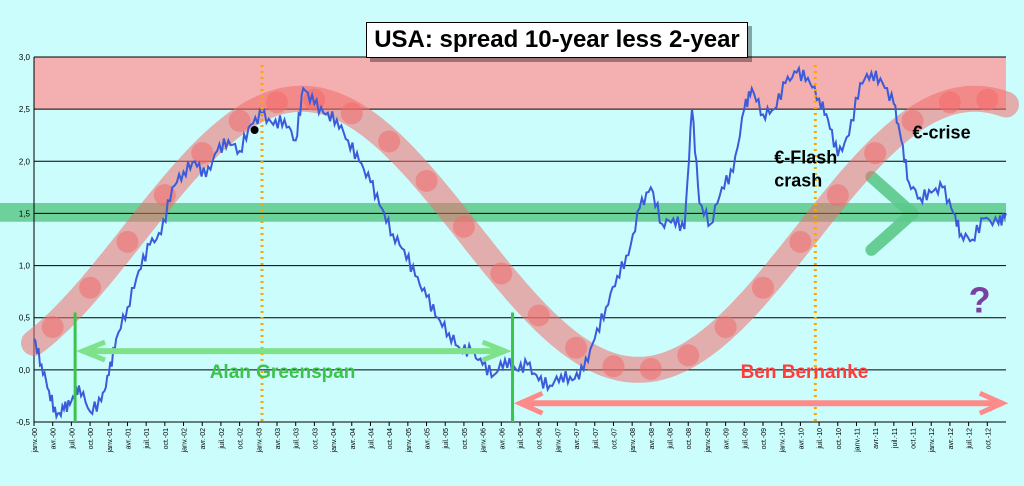 This screenshot has height=486, width=1024. What do you see at coordinates (185, 440) in the screenshot?
I see `x-tick-label: janv.-02` at bounding box center [185, 440].